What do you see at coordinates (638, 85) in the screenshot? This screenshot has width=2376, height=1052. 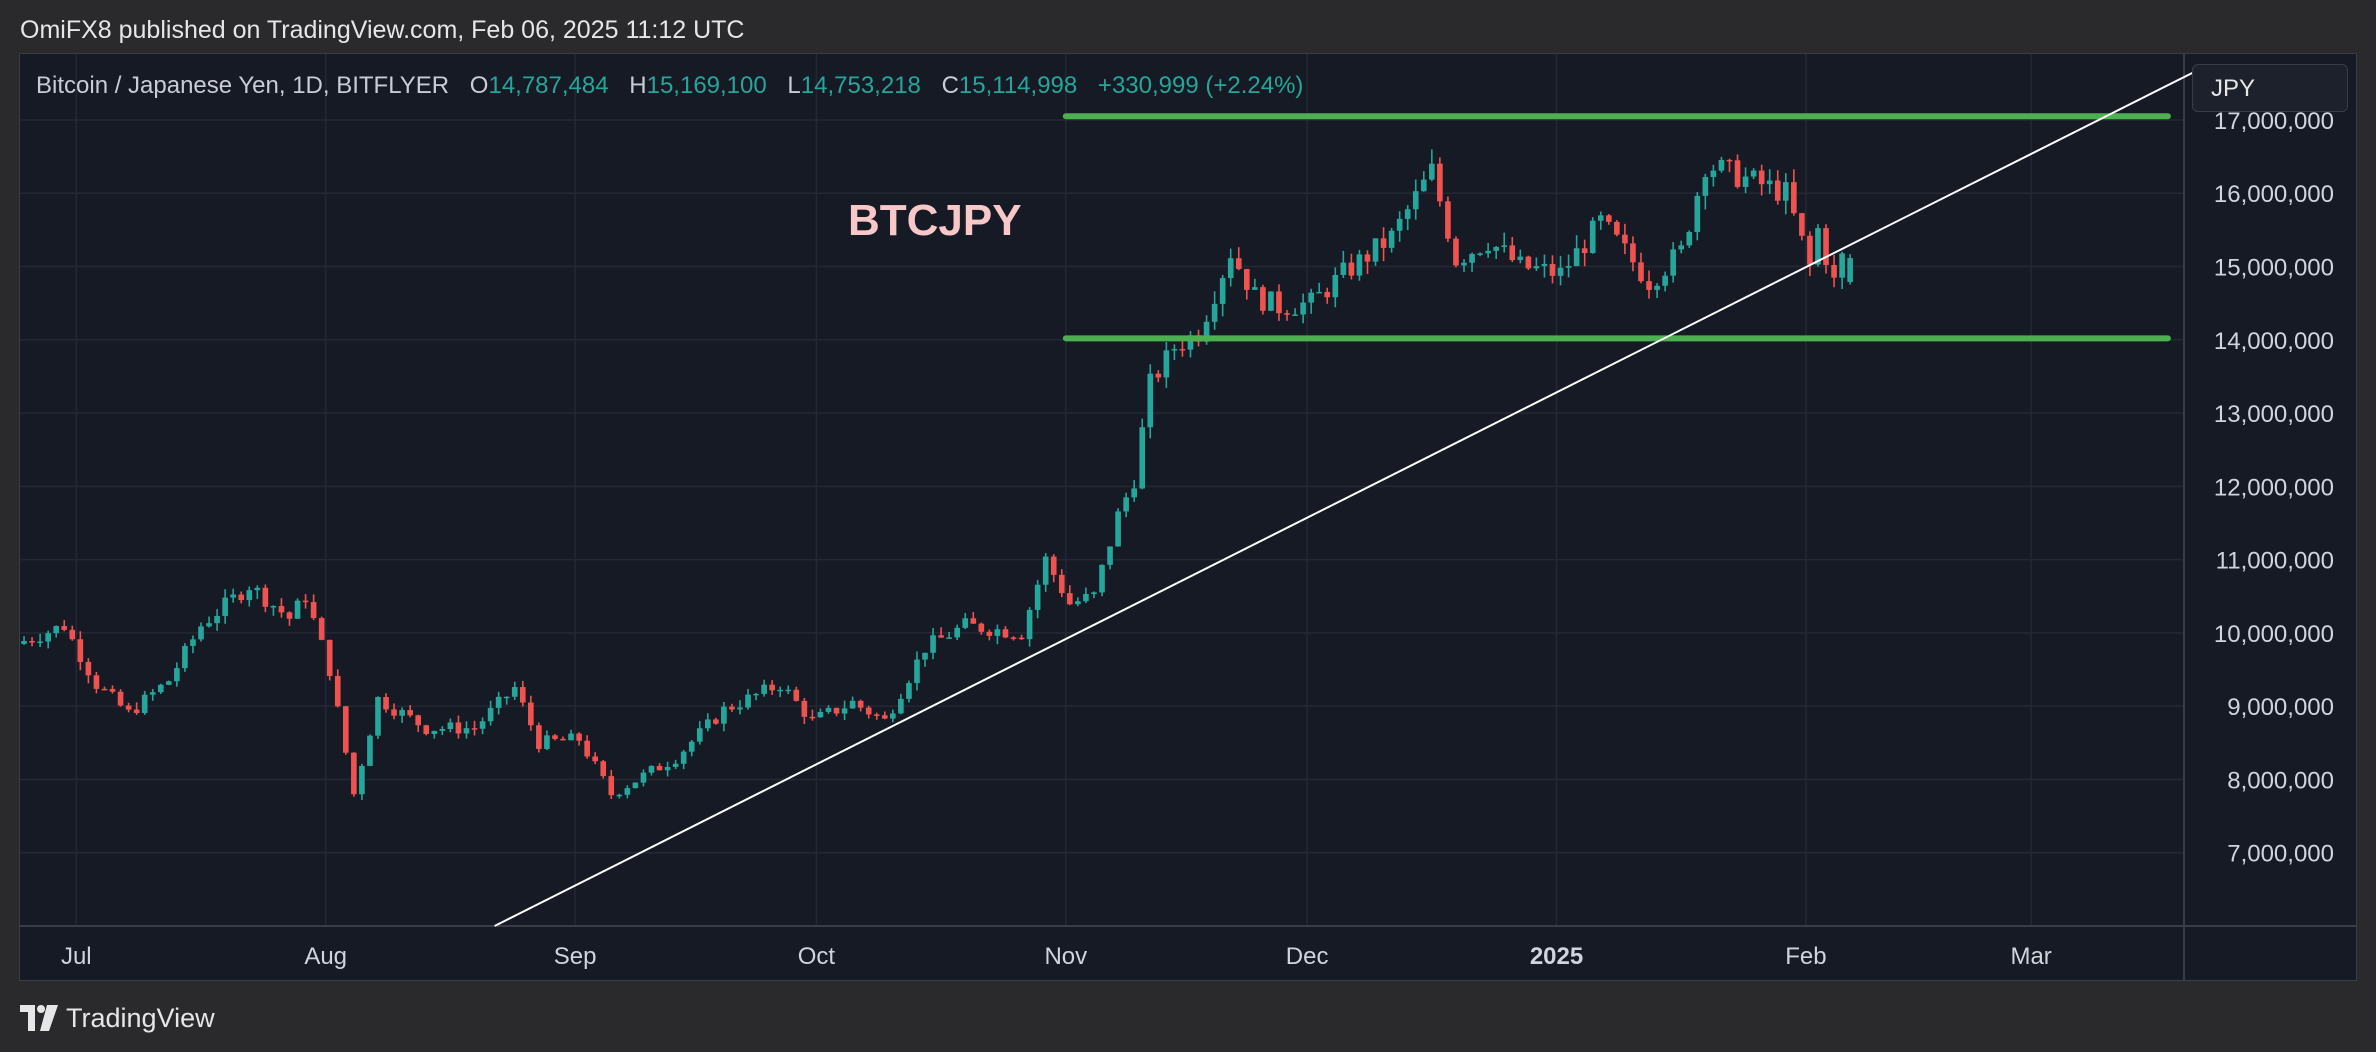 I see `high-label: H` at bounding box center [638, 85].